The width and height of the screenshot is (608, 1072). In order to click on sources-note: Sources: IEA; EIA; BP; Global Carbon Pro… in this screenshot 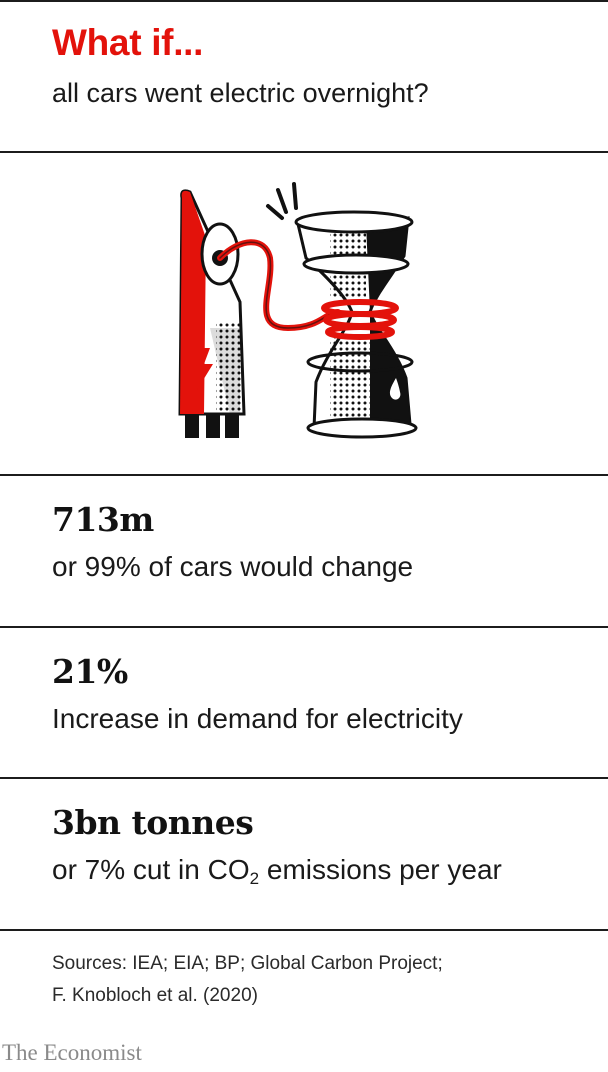, I will do `click(247, 980)`.